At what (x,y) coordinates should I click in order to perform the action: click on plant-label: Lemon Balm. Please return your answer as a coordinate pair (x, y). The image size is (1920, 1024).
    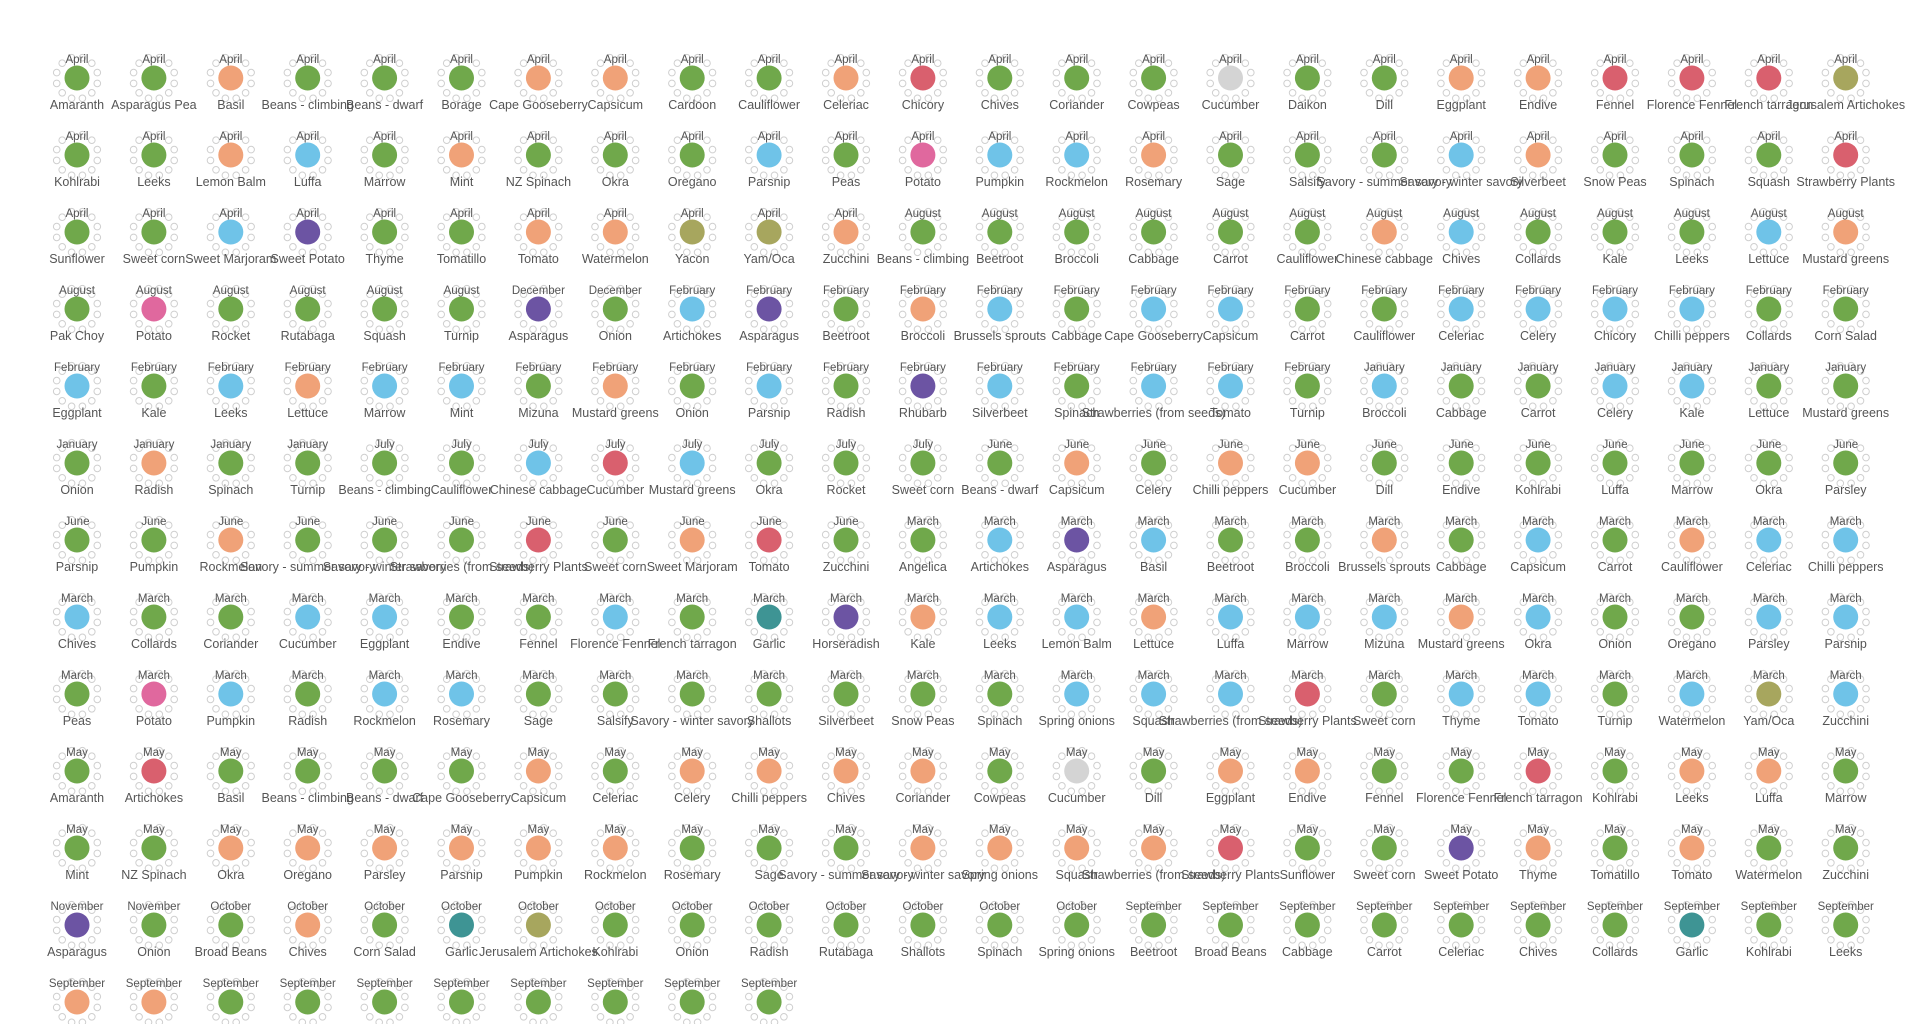
    Looking at the image, I should click on (231, 182).